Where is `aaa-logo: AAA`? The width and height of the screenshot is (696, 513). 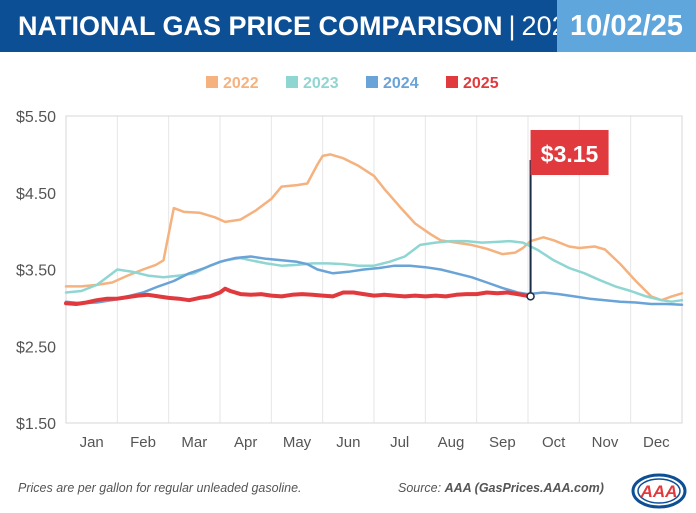 aaa-logo: AAA is located at coordinates (659, 491).